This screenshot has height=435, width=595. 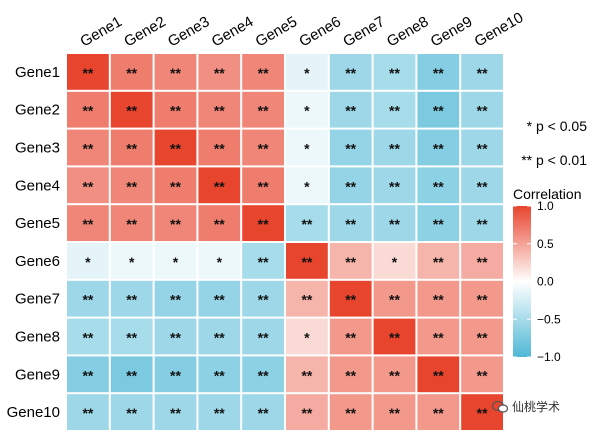 I want to click on cell-gene7-gene8, so click(x=394, y=298).